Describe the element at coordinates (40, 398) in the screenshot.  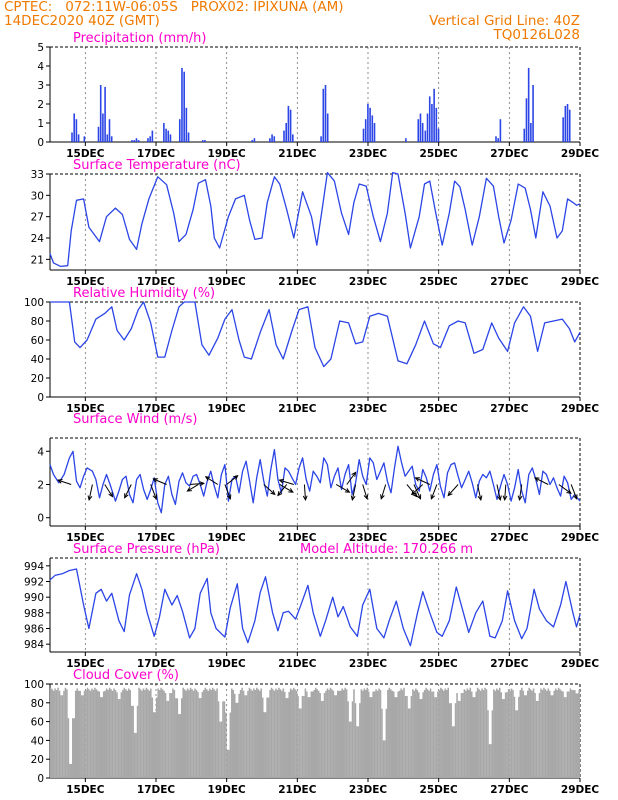
I see `y-tick-label: 0` at that location.